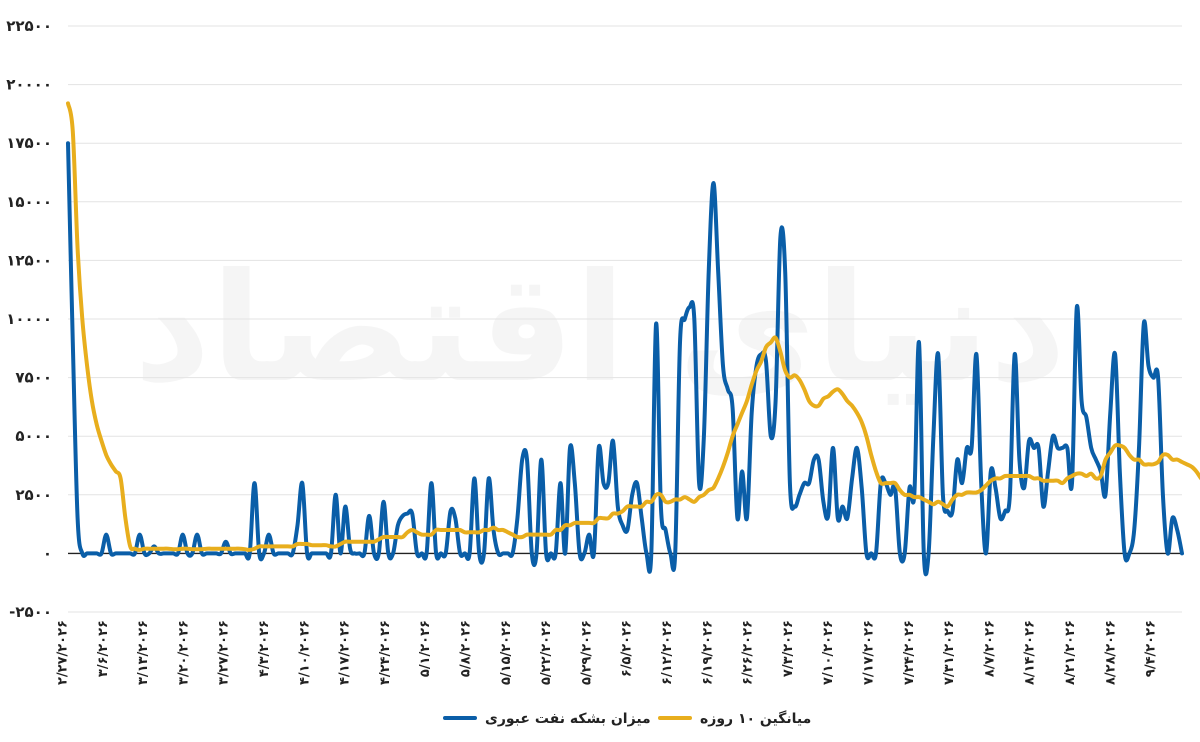 The width and height of the screenshot is (1200, 742). What do you see at coordinates (568, 719) in the screenshot?
I see `legend-label: میزان بشکه نفت عبوری` at bounding box center [568, 719].